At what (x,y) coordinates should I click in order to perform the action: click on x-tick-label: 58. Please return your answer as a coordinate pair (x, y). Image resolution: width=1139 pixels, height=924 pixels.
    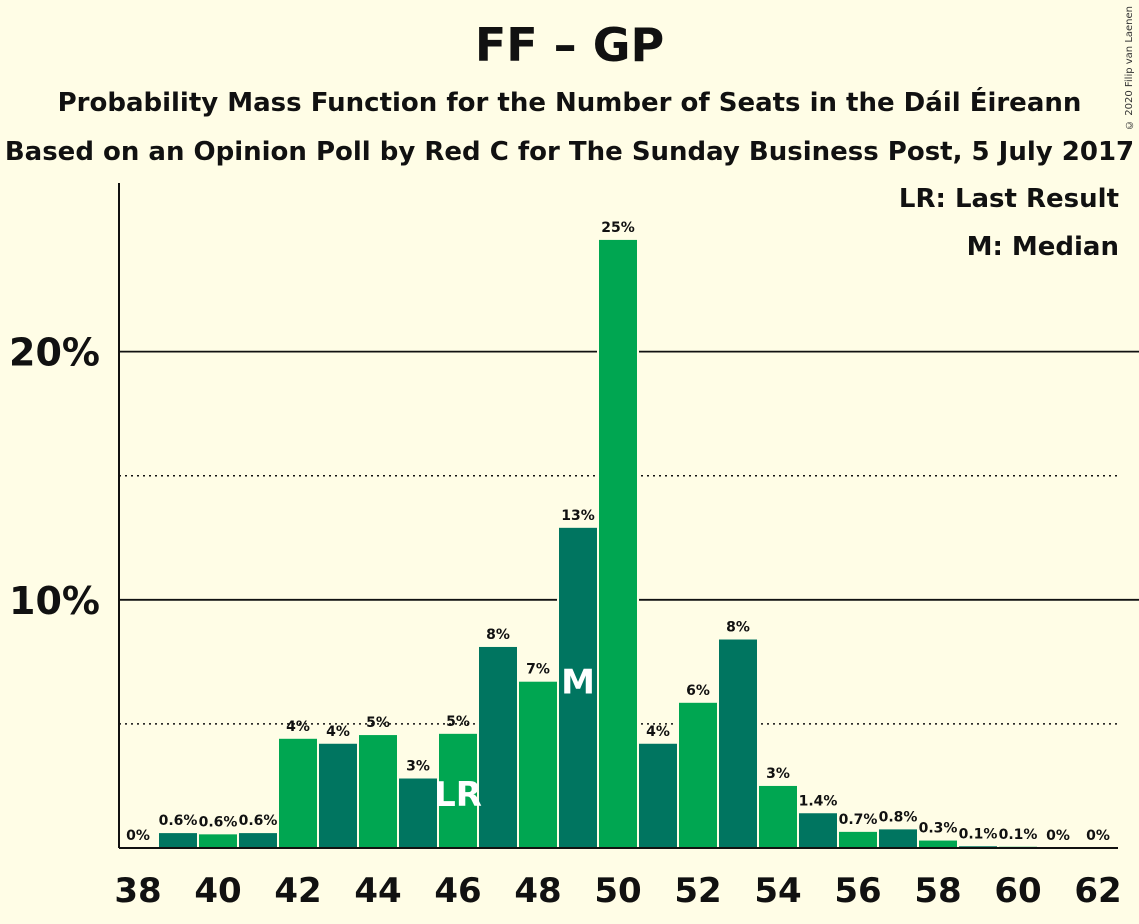
    Looking at the image, I should click on (937, 891).